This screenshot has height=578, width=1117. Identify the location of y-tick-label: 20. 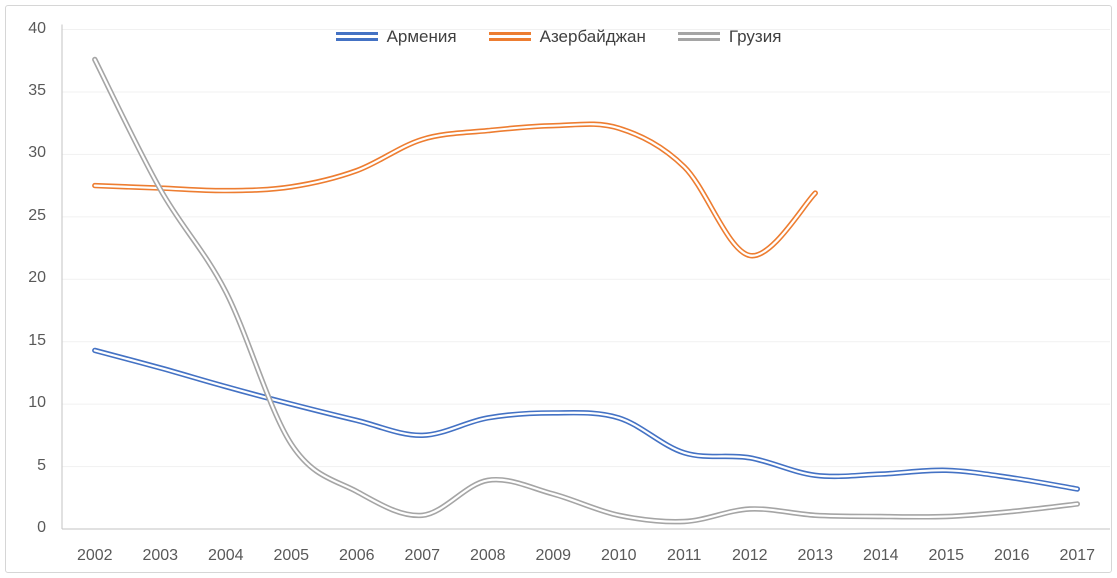
(37, 278).